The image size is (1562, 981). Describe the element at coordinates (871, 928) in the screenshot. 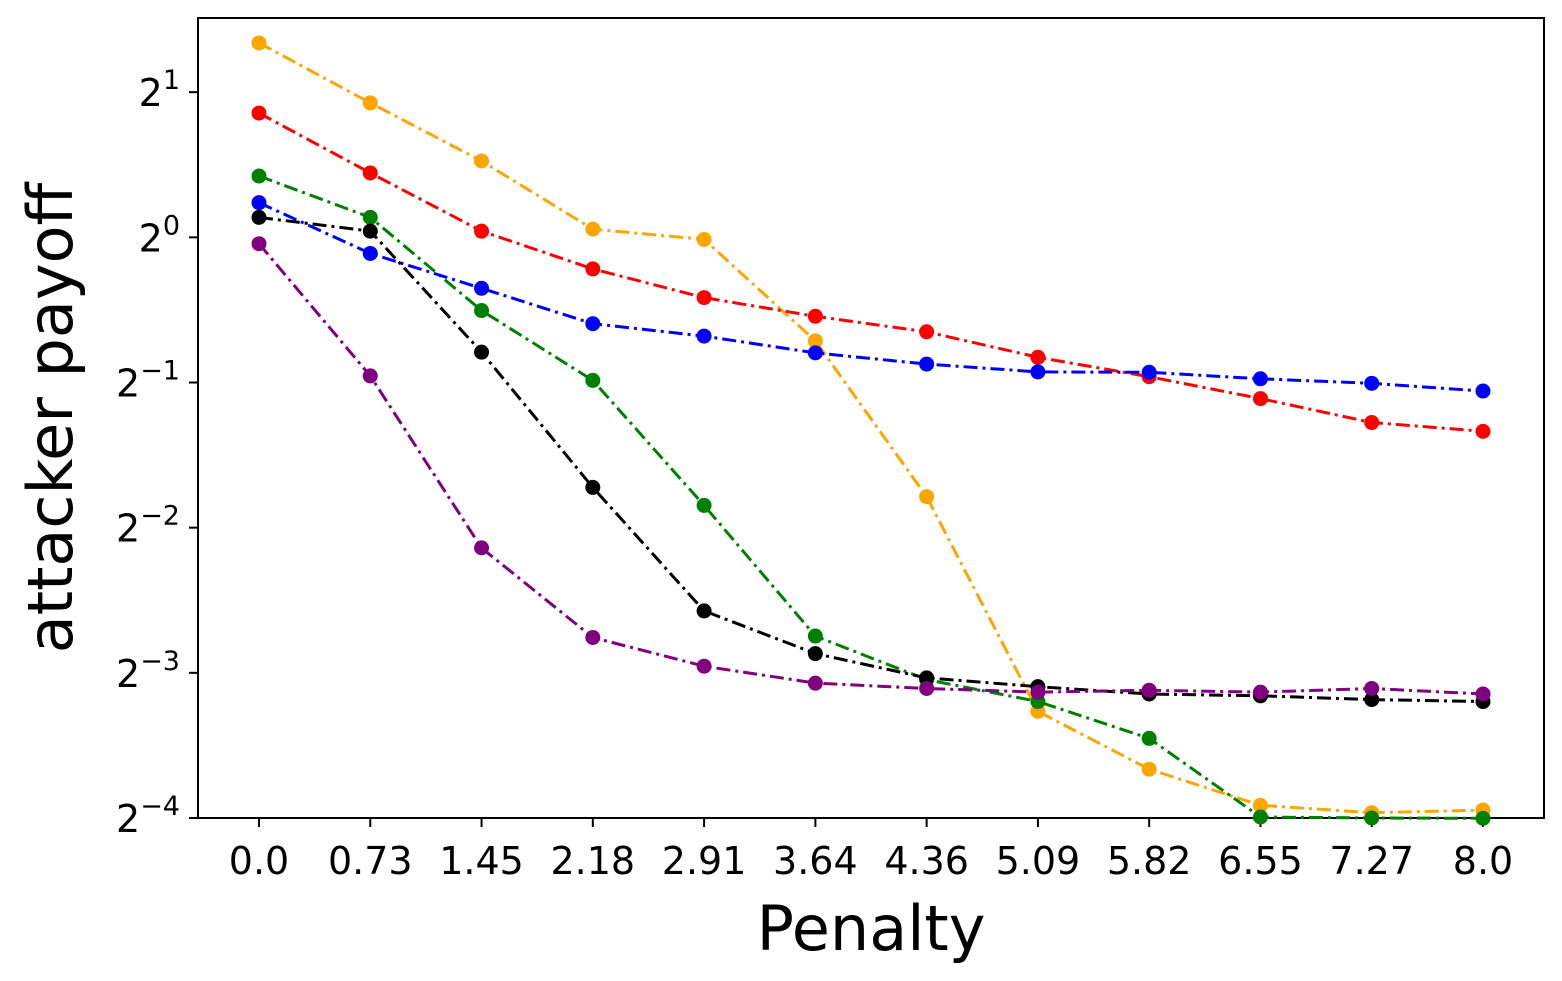

I see `x-axis-title: Penalty` at that location.